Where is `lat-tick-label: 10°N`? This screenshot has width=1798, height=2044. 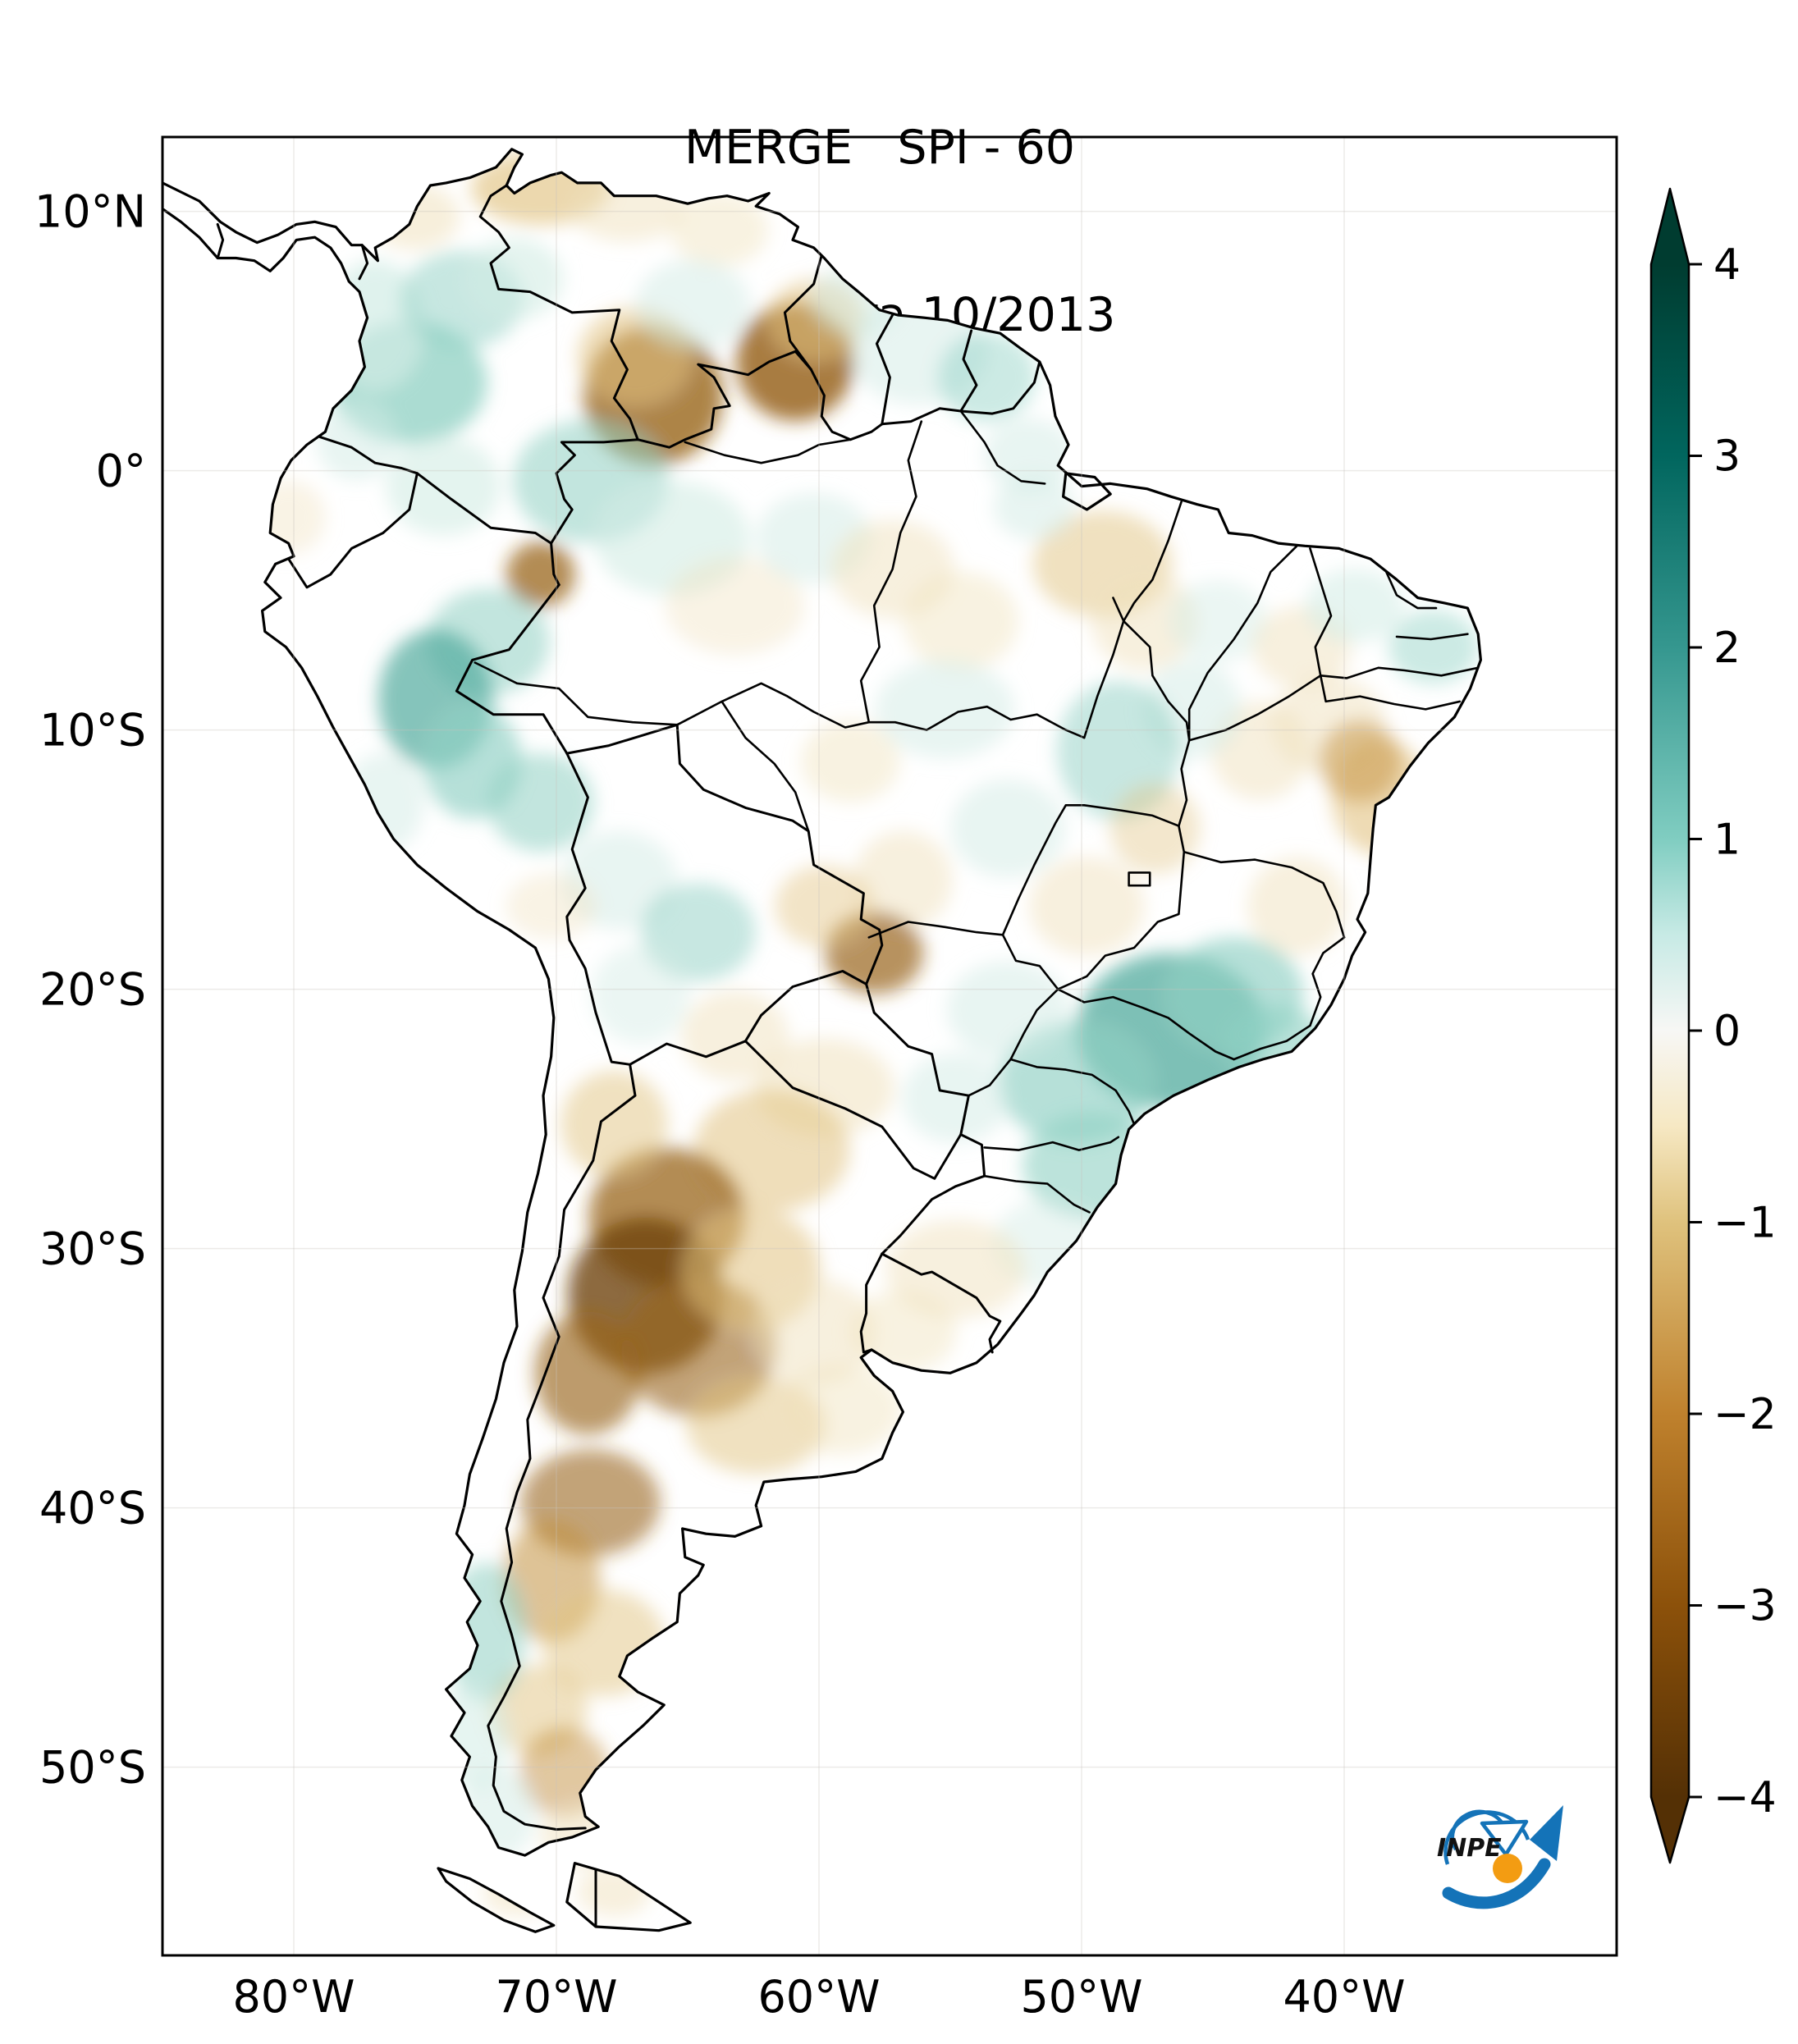
lat-tick-label: 10°N is located at coordinates (90, 212).